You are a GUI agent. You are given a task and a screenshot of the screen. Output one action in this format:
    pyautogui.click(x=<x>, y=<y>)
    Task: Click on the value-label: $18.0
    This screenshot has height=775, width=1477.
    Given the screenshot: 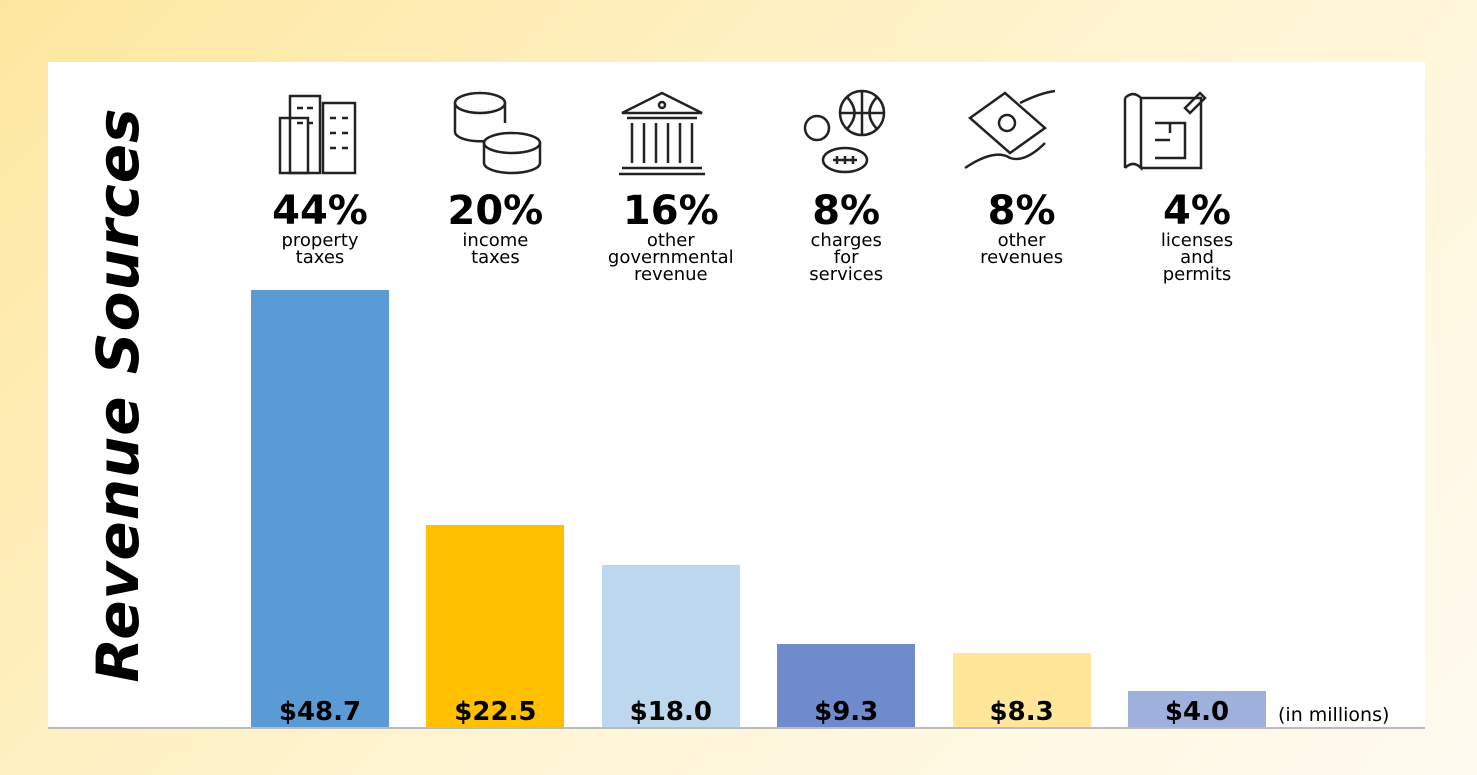 What is the action you would take?
    pyautogui.click(x=670, y=712)
    